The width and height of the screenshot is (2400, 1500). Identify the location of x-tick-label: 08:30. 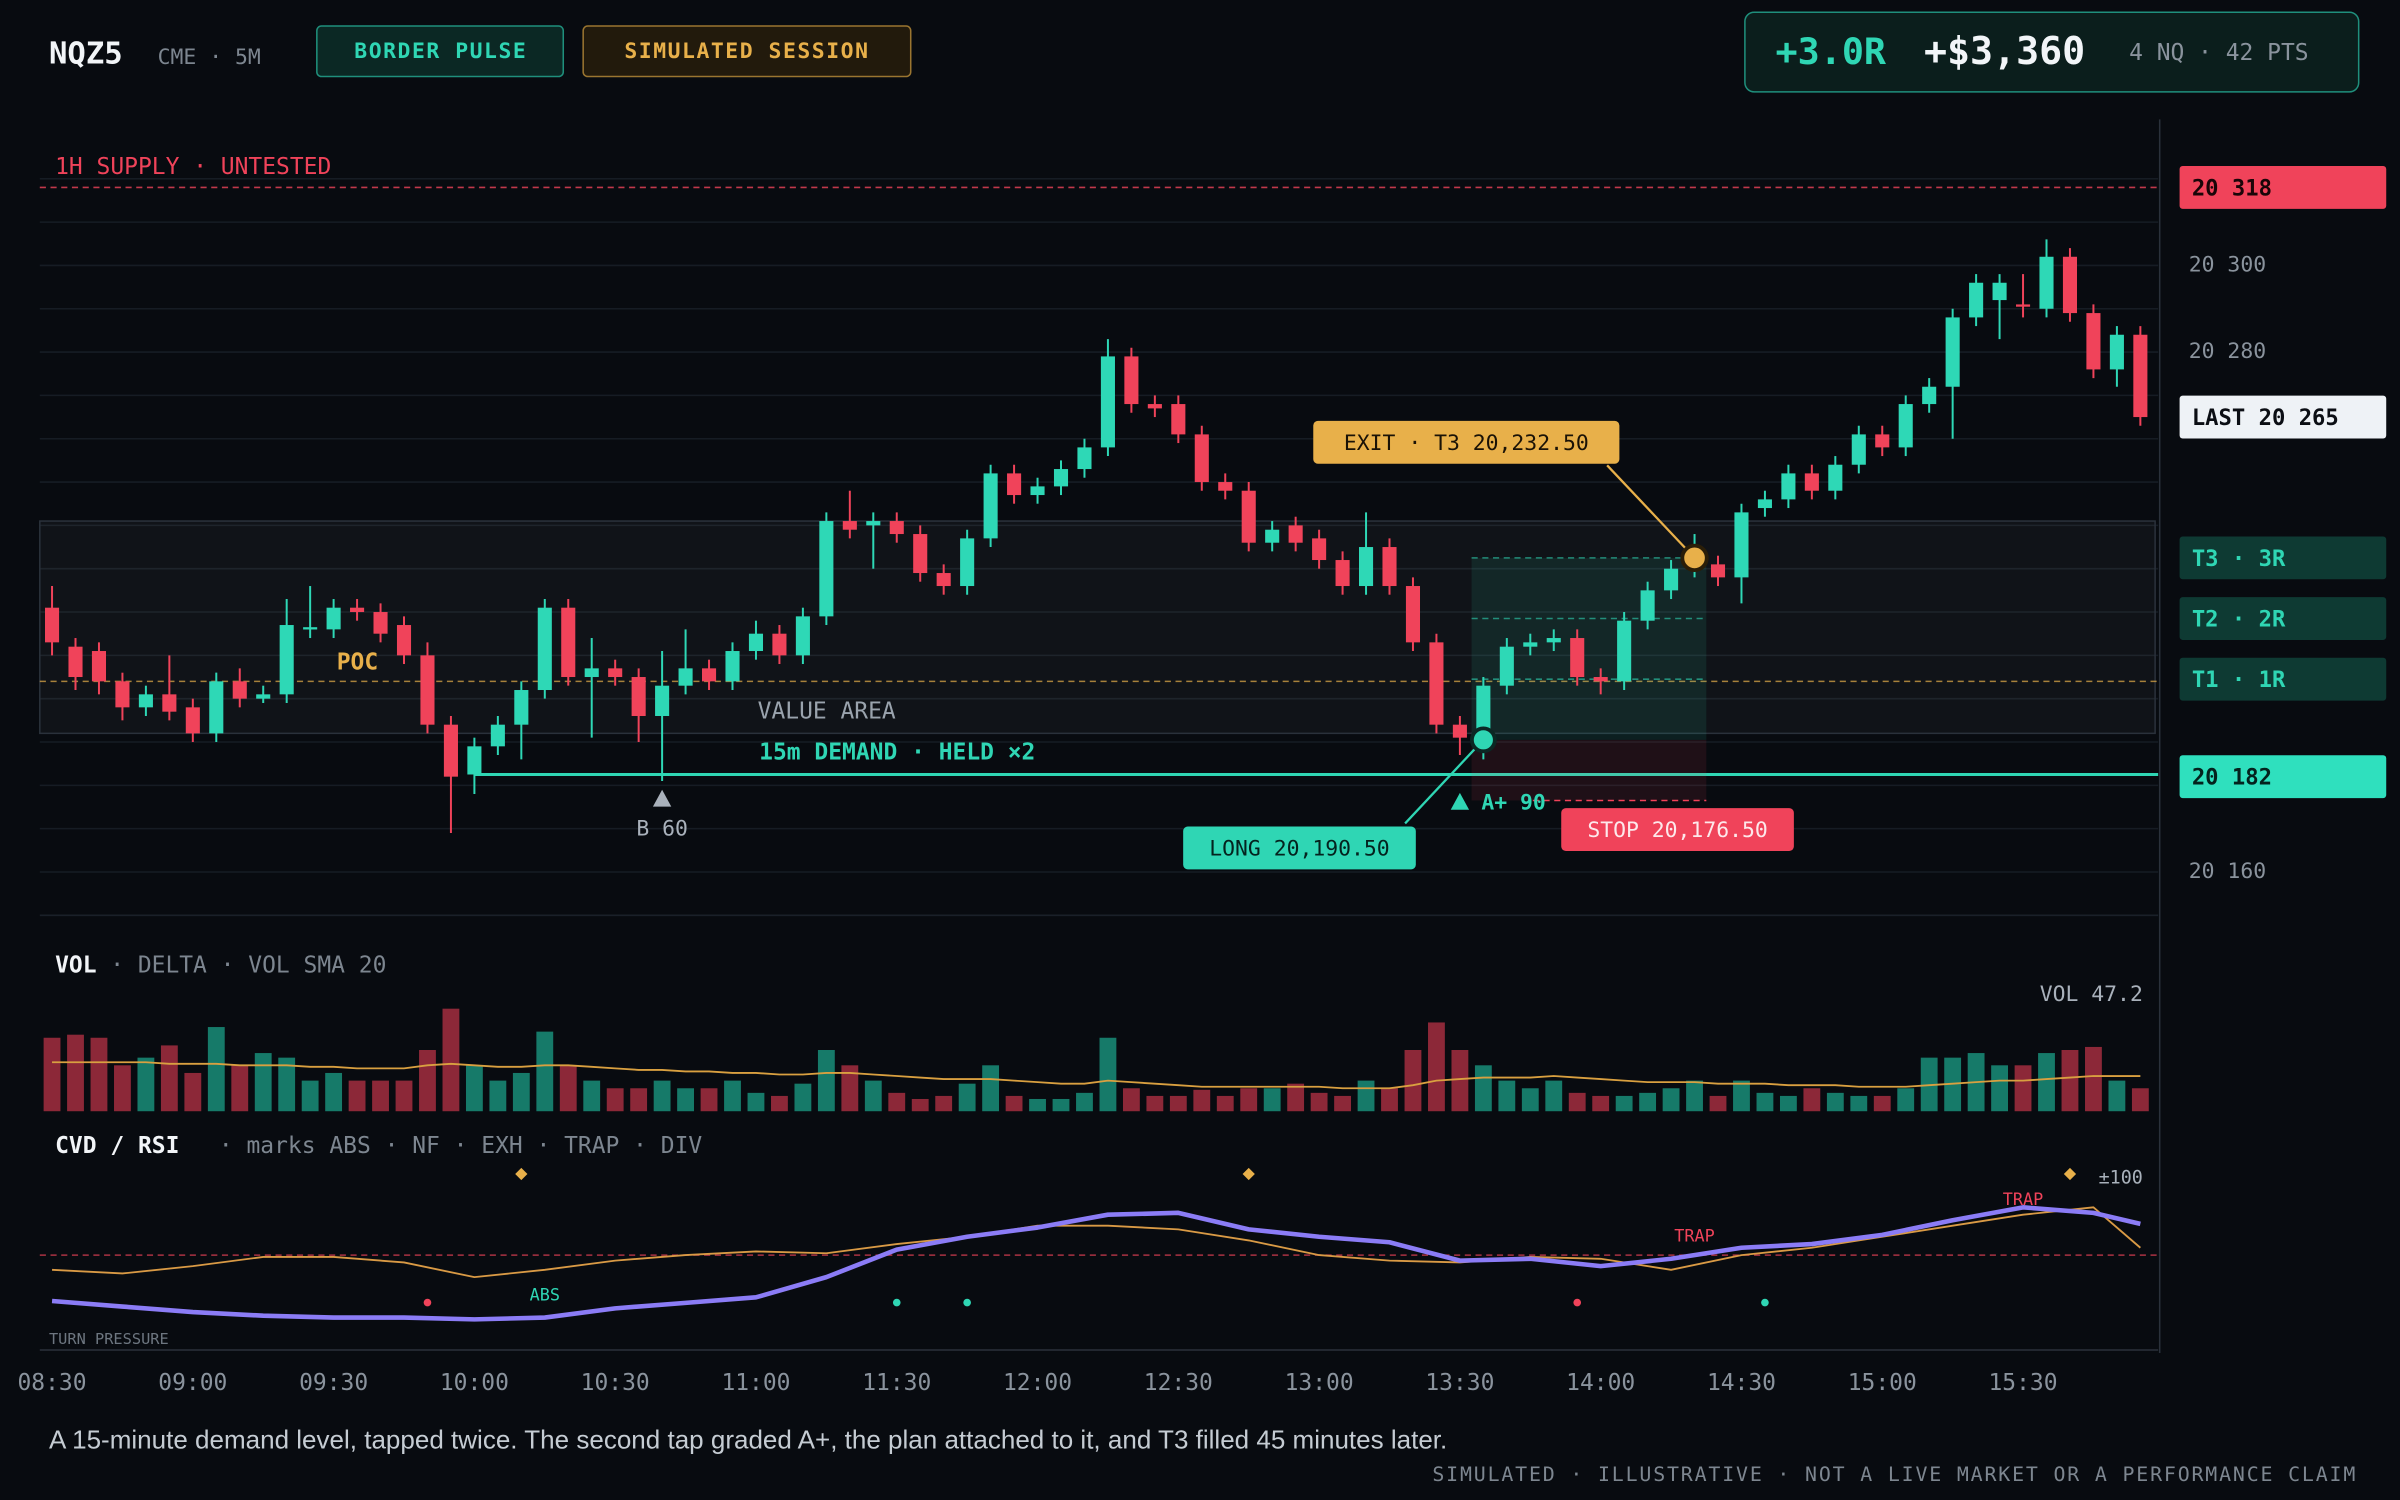
(52, 1383).